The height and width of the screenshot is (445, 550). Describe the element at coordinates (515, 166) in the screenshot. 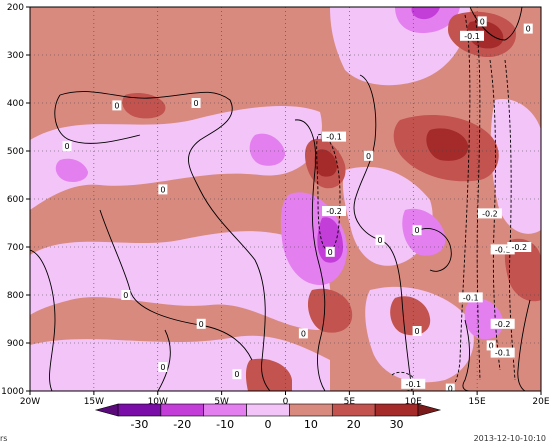

I see `fill-light-pink-far-right` at that location.